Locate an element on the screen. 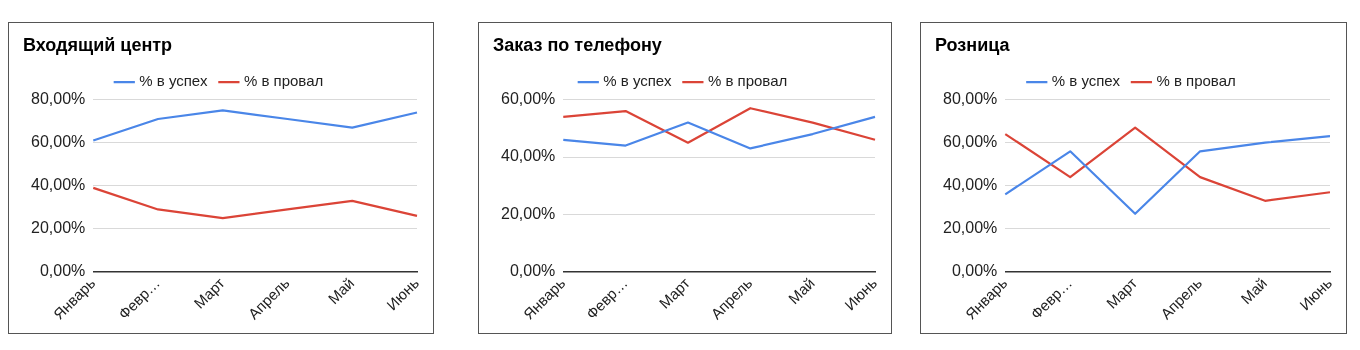 Image resolution: width=1360 pixels, height=350 pixels. chart-title: Входящий центр is located at coordinates (98, 44).